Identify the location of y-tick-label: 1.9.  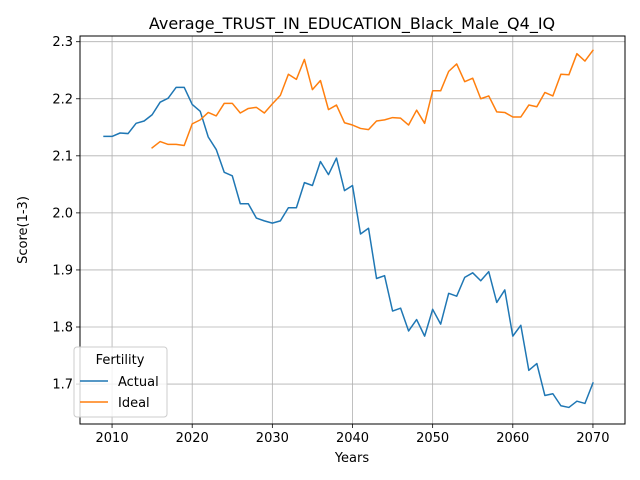
(62, 270).